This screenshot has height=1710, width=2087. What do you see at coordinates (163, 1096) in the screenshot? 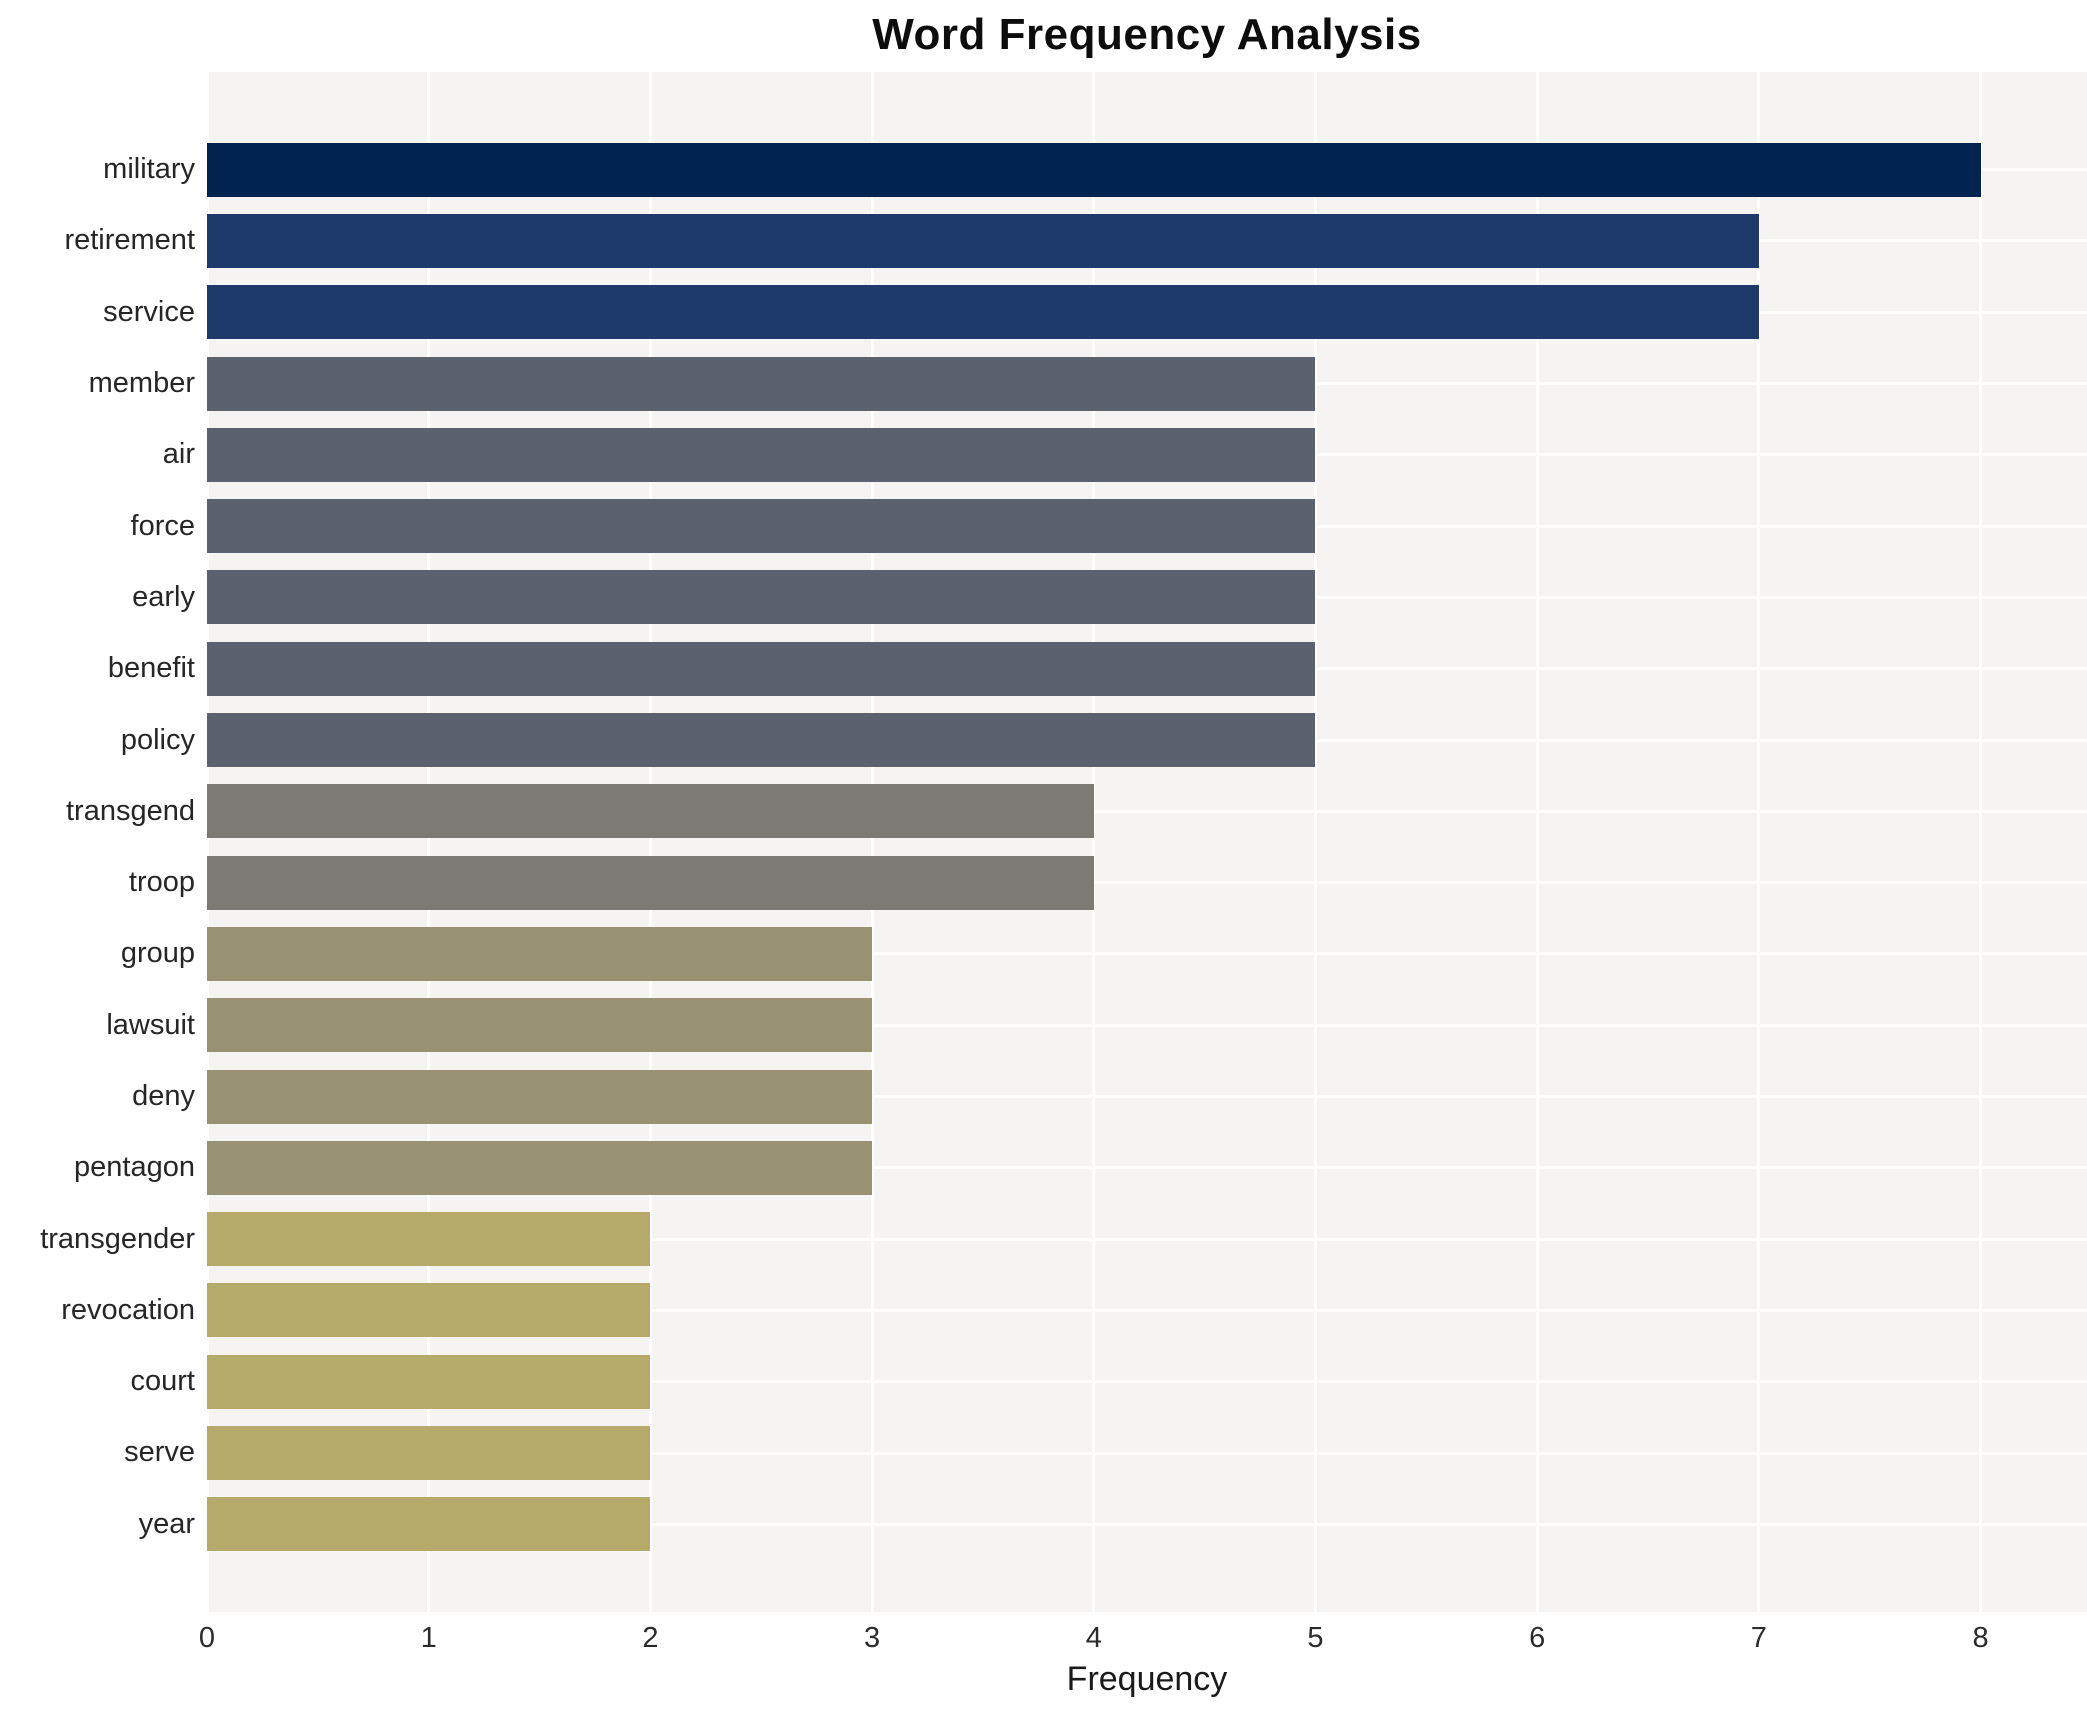
I see `y-tick-label: deny` at bounding box center [163, 1096].